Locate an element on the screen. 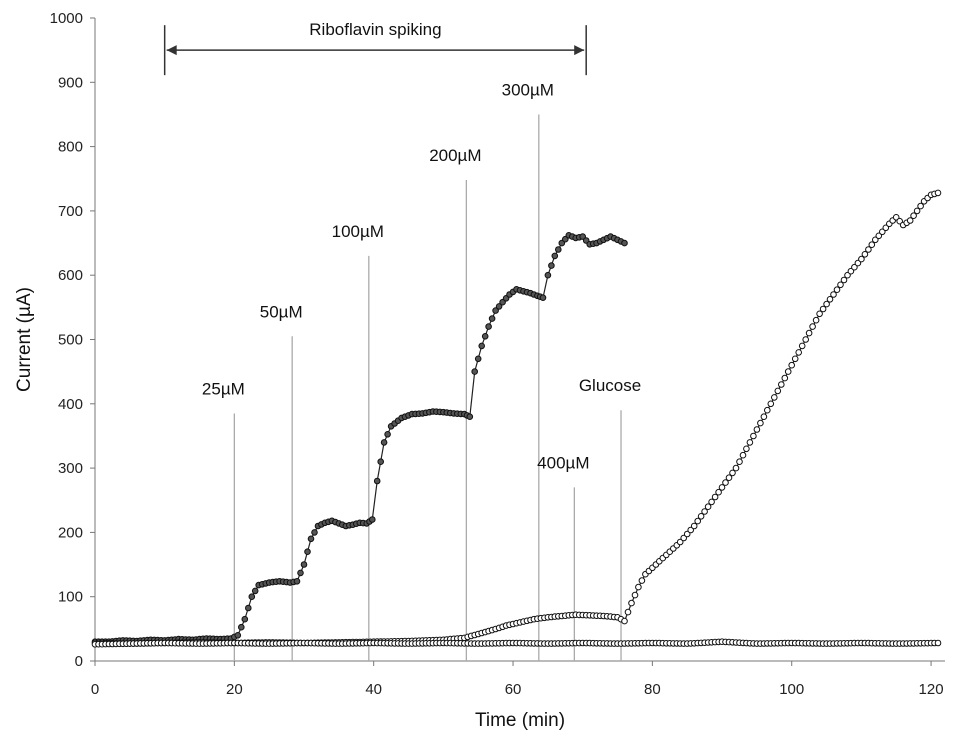  marker-label: 200µM is located at coordinates (455, 155).